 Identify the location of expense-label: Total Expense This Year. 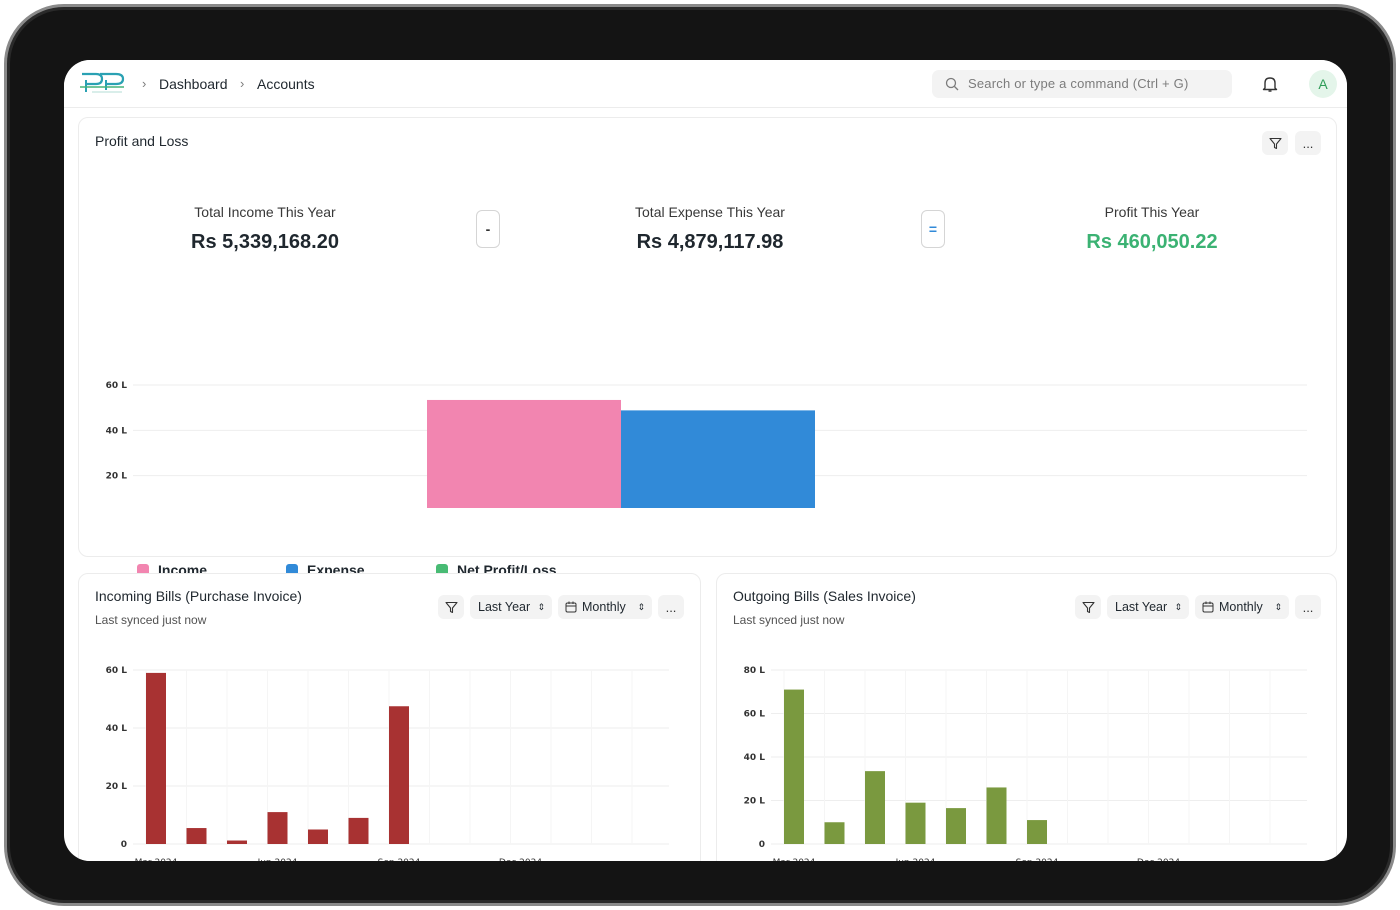
(710, 212).